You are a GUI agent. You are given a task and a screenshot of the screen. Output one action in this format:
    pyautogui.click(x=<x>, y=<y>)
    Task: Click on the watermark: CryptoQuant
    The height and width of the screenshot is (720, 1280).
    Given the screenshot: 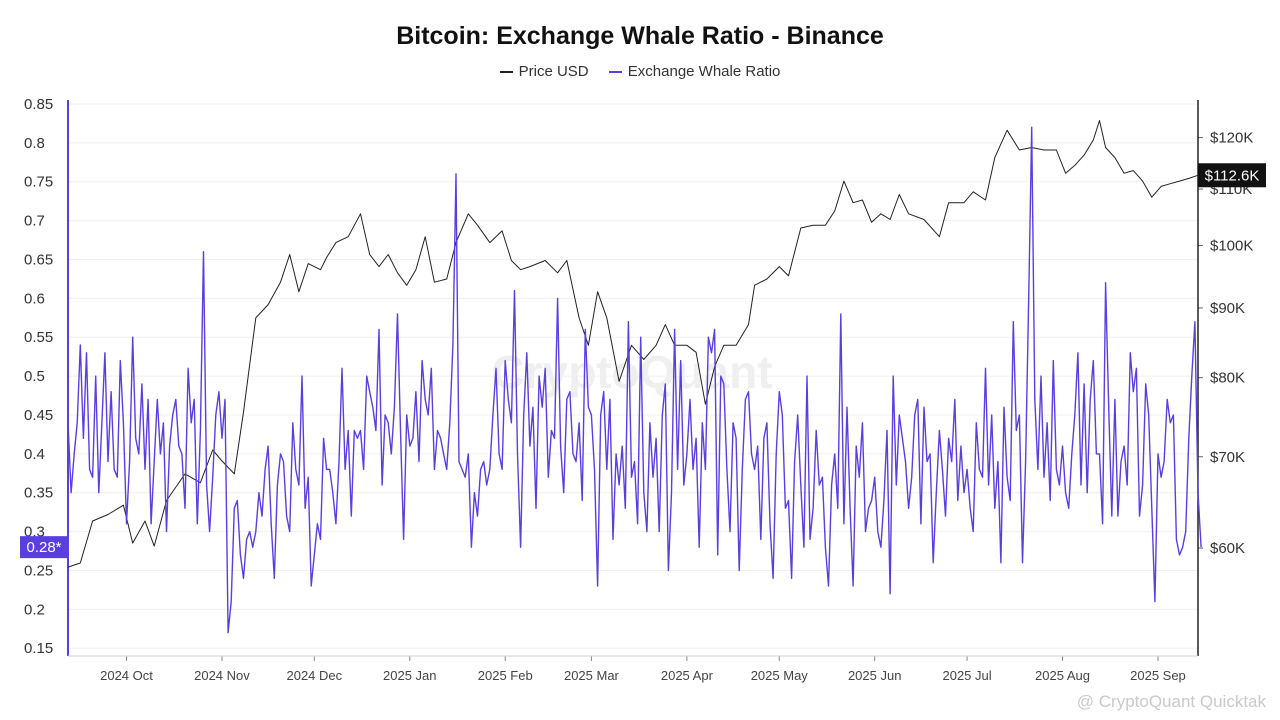 What is the action you would take?
    pyautogui.click(x=631, y=372)
    